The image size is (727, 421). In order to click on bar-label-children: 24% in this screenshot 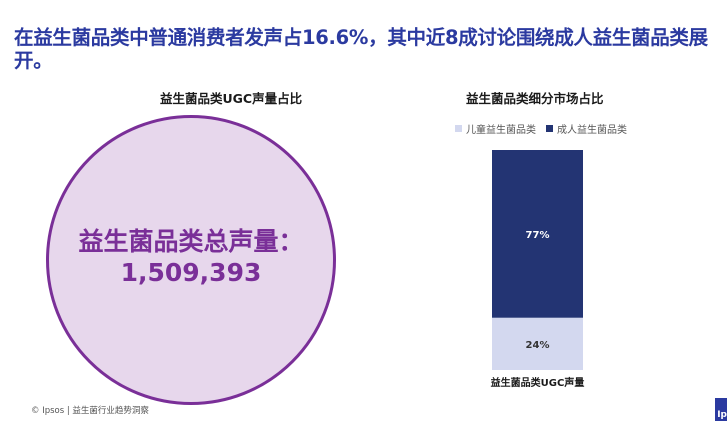, I will do `click(538, 345)`.